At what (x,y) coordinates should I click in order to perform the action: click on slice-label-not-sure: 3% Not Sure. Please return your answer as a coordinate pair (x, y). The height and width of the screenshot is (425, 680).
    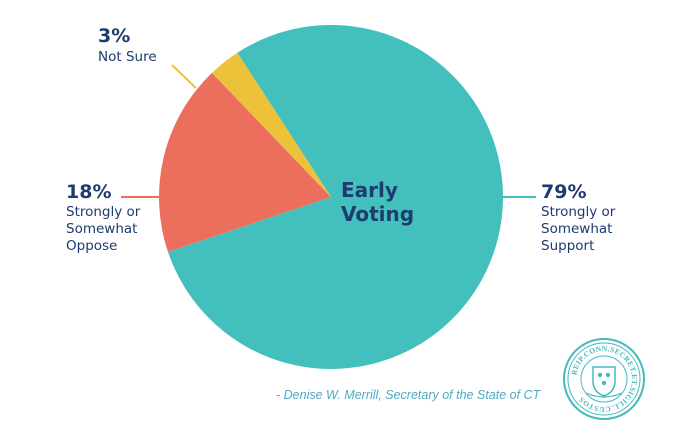
    Looking at the image, I should click on (127, 45).